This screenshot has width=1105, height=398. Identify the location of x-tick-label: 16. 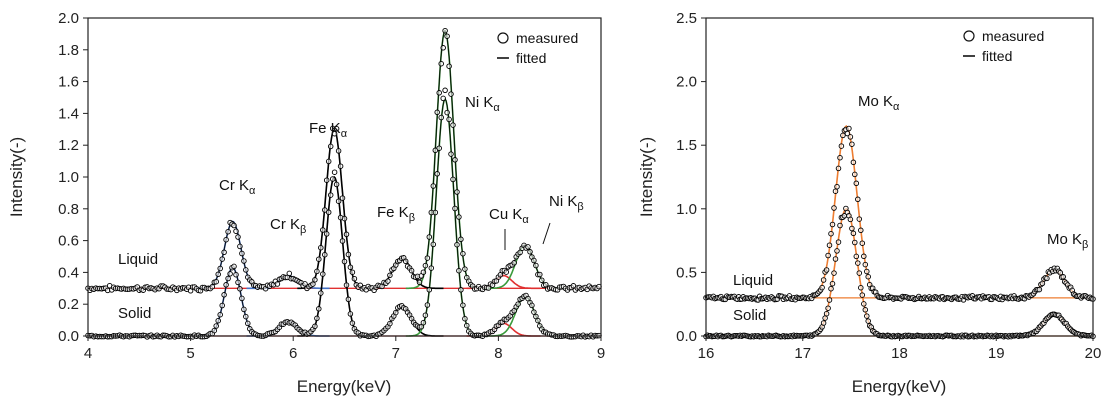
(706, 353).